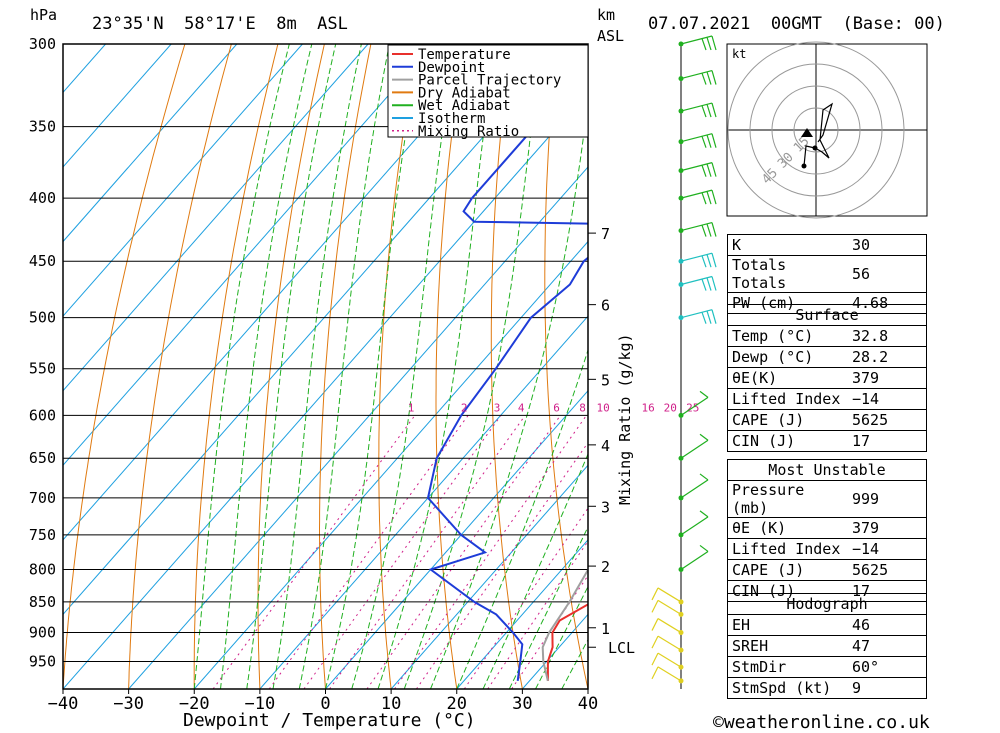 The height and width of the screenshot is (733, 1000). What do you see at coordinates (821, 722) in the screenshot?
I see `copyright: ©weatheronline.co.uk` at bounding box center [821, 722].